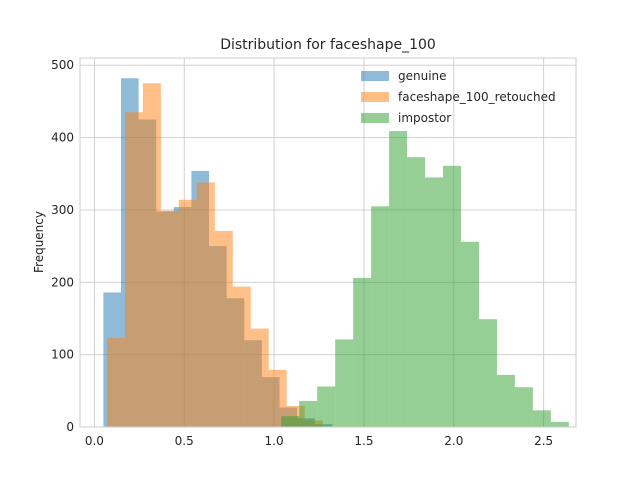 This screenshot has height=480, width=640. I want to click on y-axis-label: Frequency, so click(39, 242).